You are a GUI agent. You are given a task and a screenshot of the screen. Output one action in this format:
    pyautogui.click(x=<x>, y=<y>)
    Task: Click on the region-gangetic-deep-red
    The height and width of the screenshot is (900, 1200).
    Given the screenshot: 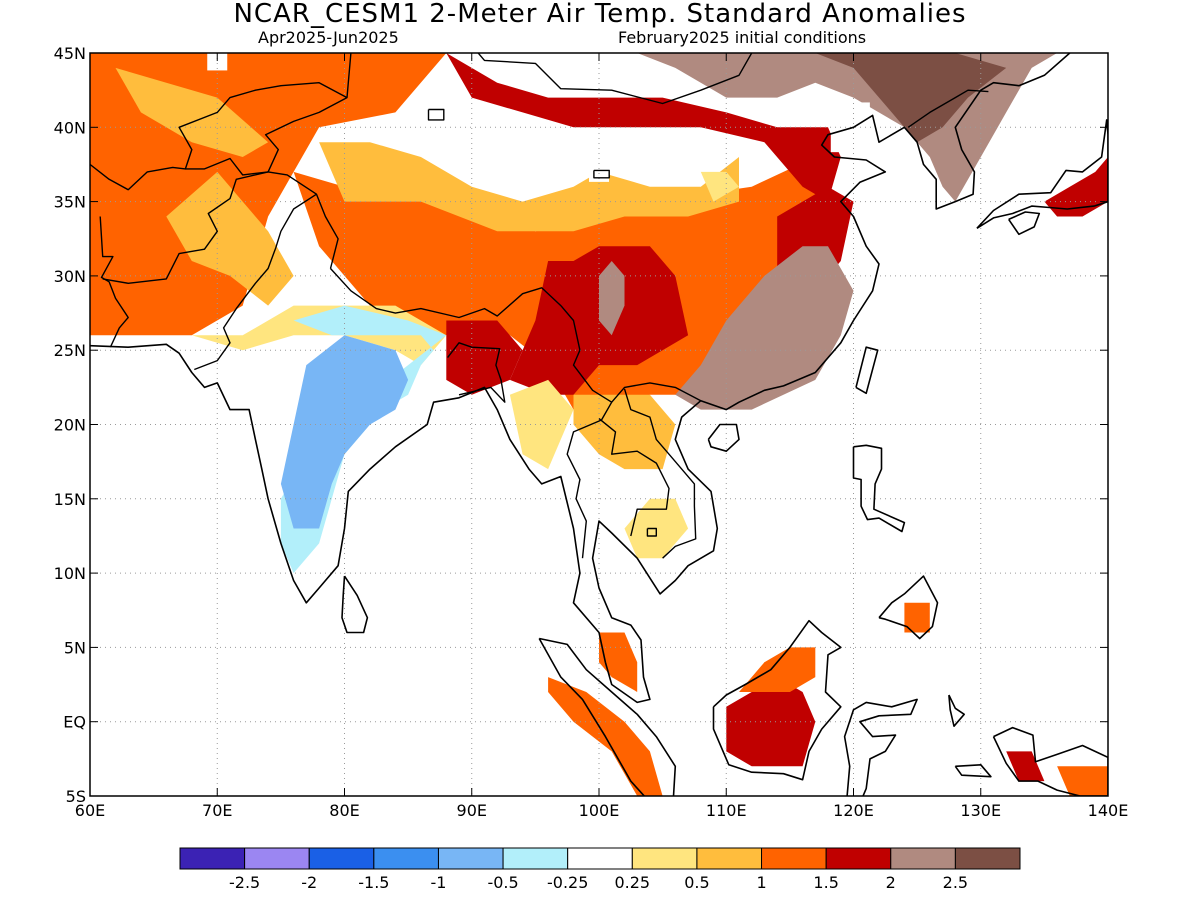 What is the action you would take?
    pyautogui.click(x=484, y=357)
    